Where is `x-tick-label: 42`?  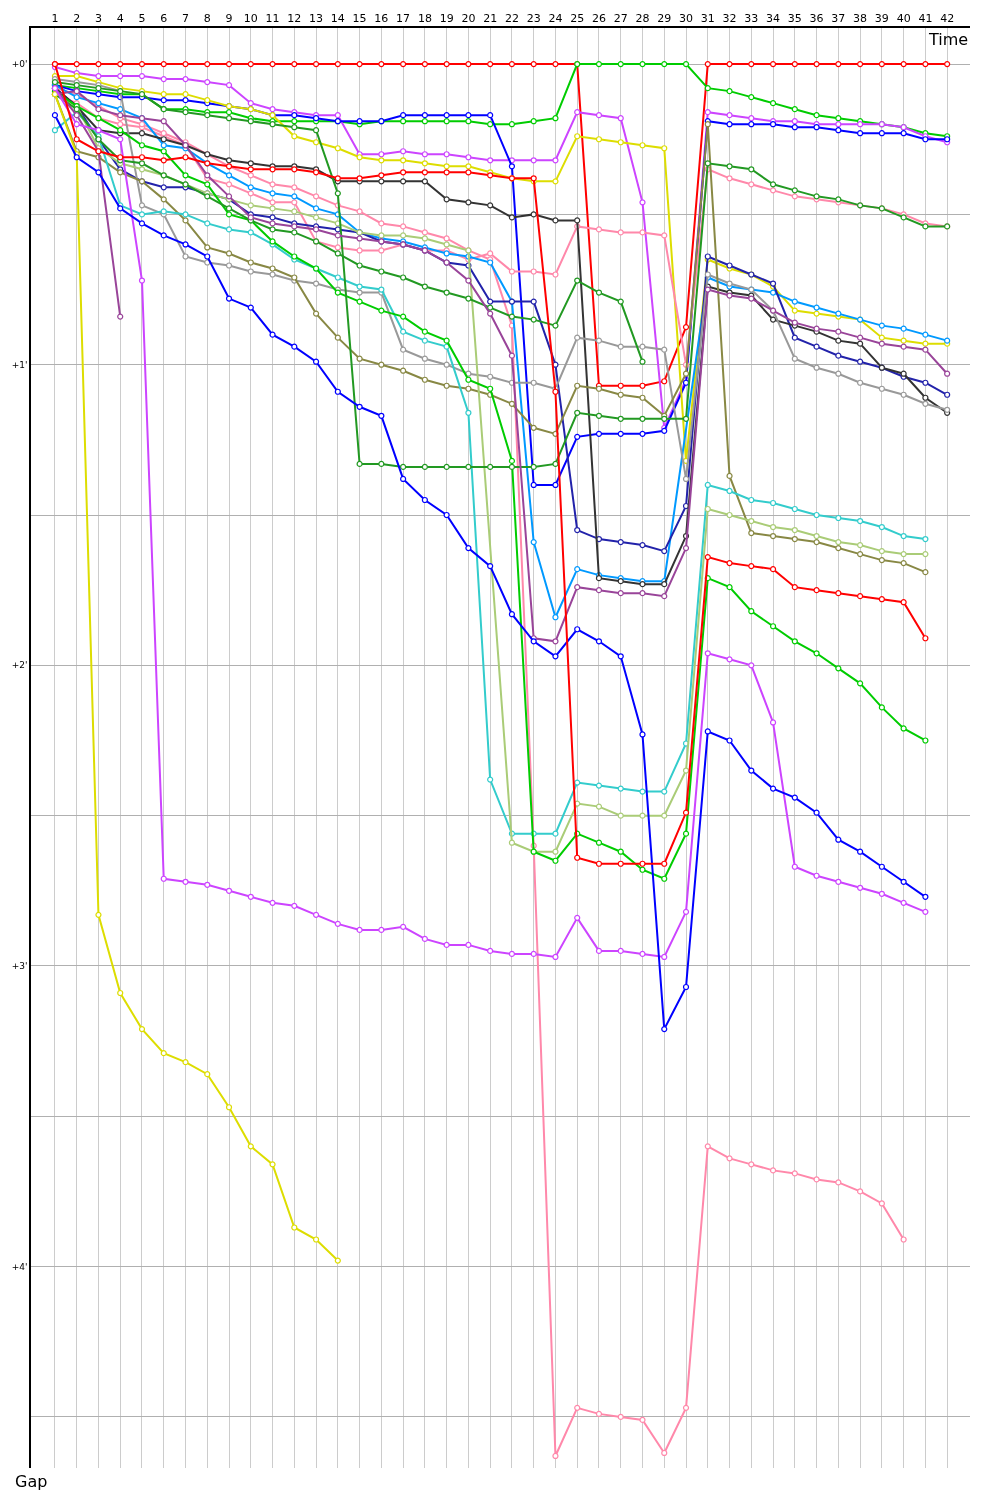
x-tick-label: 42 is located at coordinates (947, 18).